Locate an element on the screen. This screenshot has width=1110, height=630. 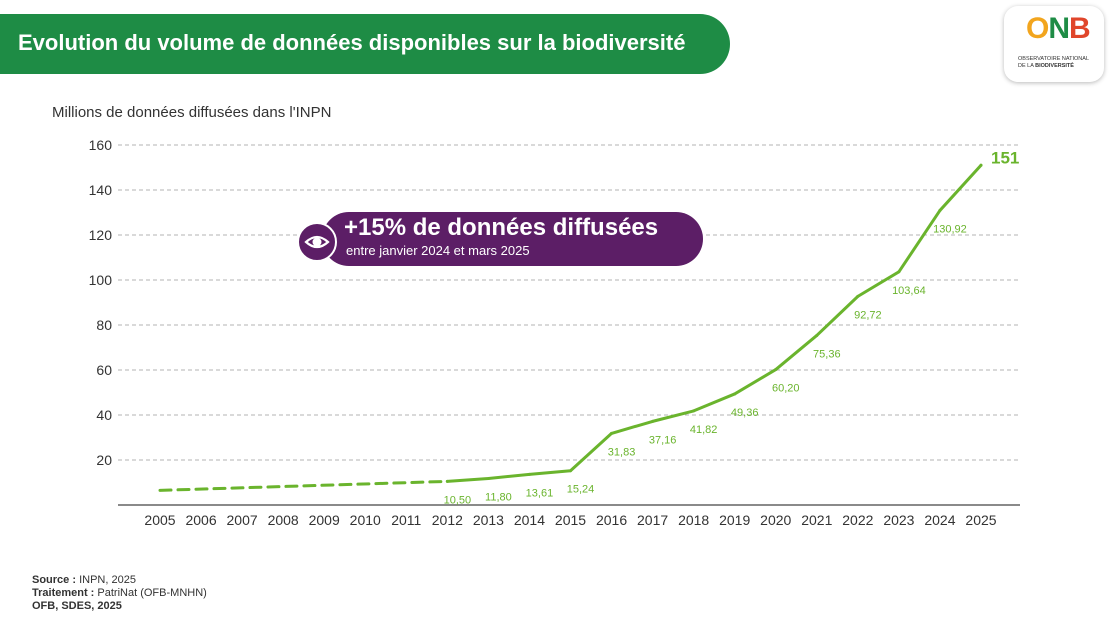
logo-line2: de la is located at coordinates (1026, 66).